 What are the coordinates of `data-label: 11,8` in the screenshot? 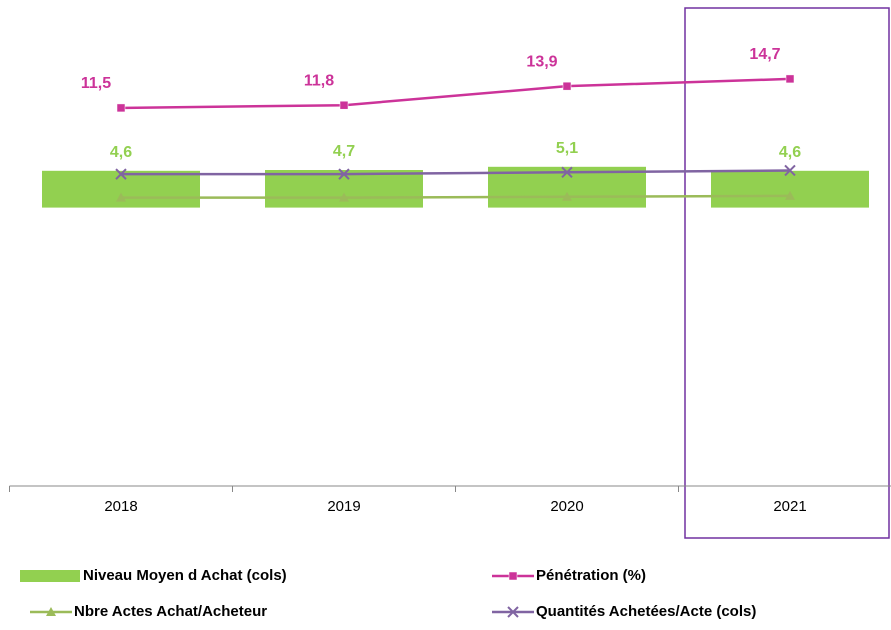 It's located at (319, 80).